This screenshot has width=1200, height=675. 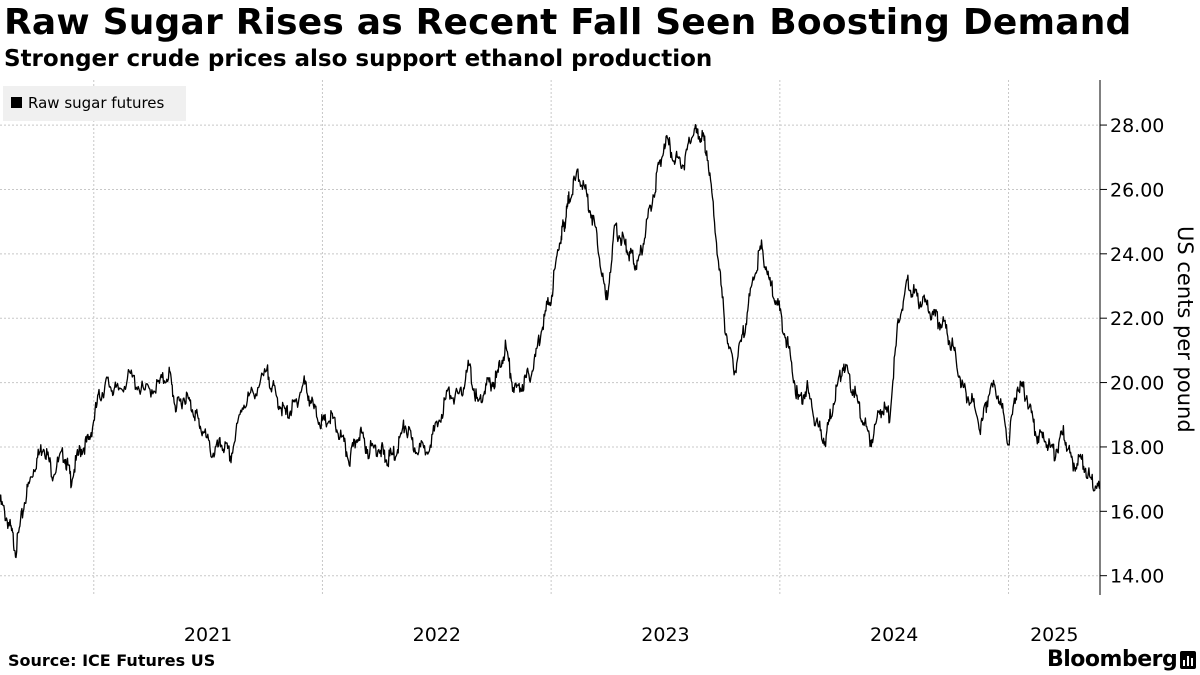 I want to click on x-tick-label: 2022, so click(x=437, y=635).